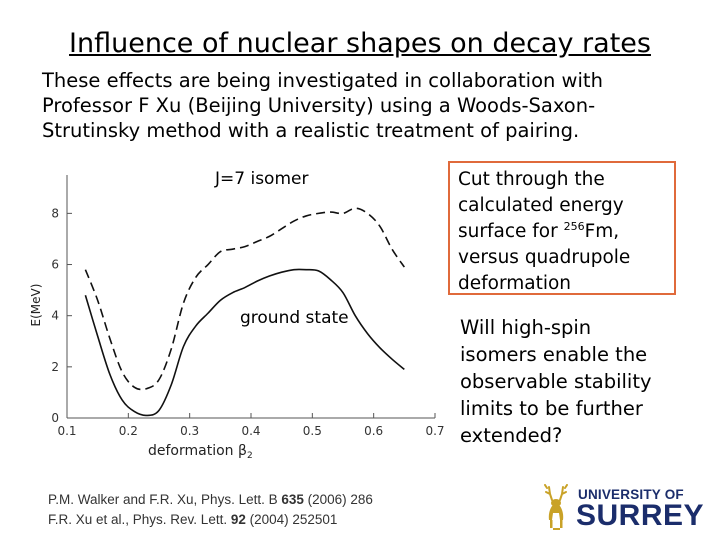  Describe the element at coordinates (291, 519) in the screenshot. I see `ref-rest: (2004) 252501` at that location.